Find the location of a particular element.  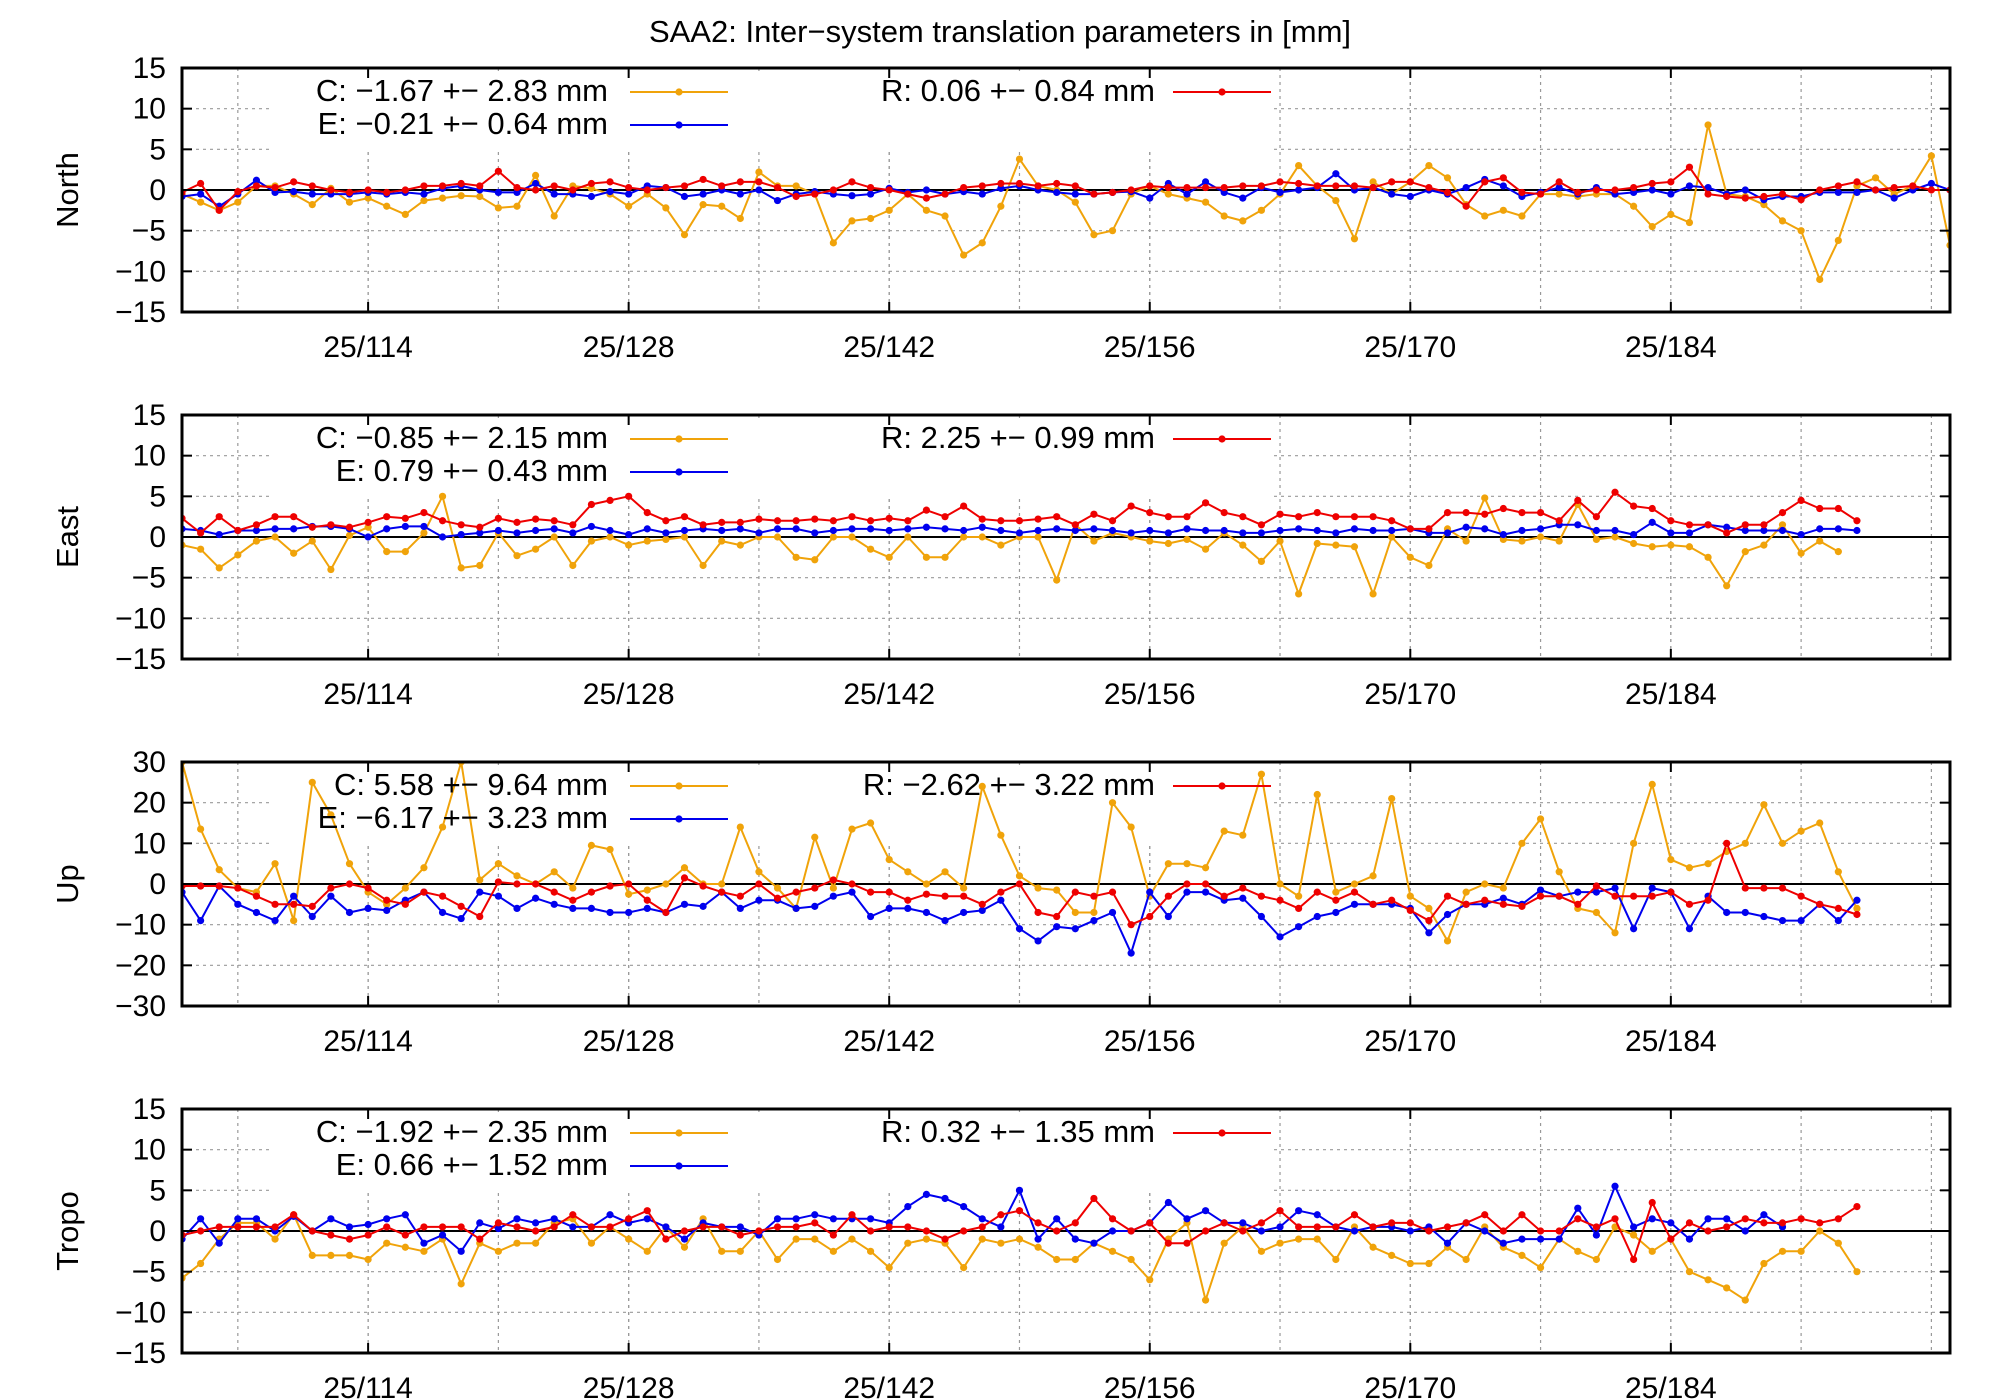

y-tick-label: −10 is located at coordinates (140, 271).